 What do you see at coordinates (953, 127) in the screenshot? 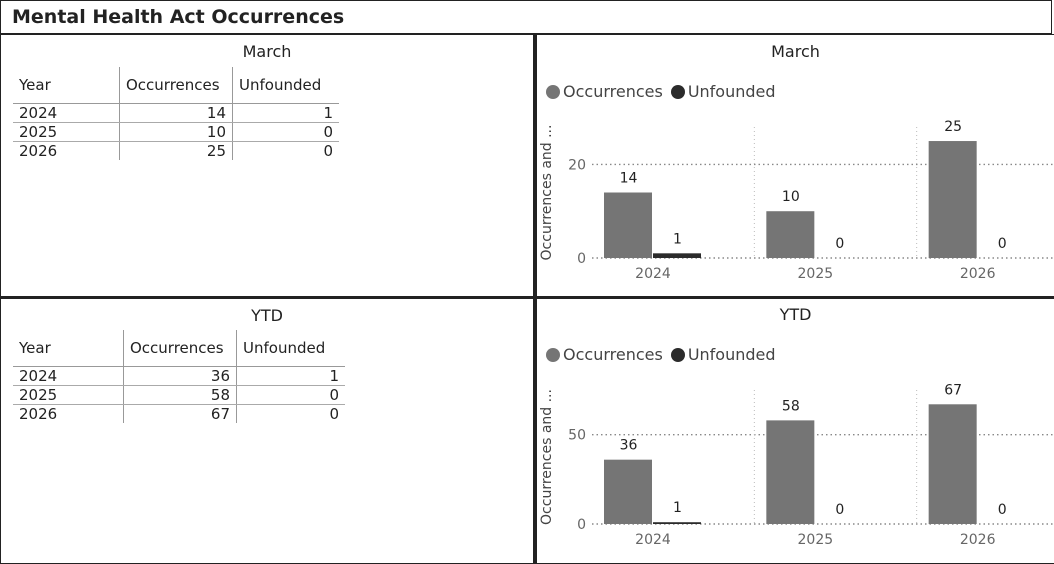
I see `data-label: 25` at bounding box center [953, 127].